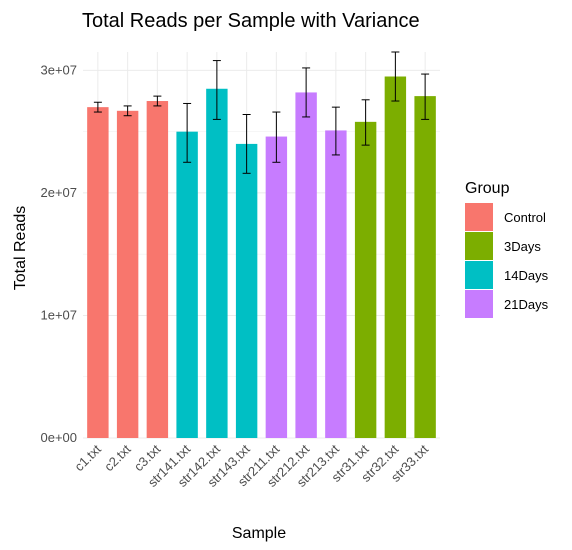 The width and height of the screenshot is (572, 550). I want to click on y-axis-ticks: 0e+00 1e+07 2e+07 3e+07, so click(58, 253).